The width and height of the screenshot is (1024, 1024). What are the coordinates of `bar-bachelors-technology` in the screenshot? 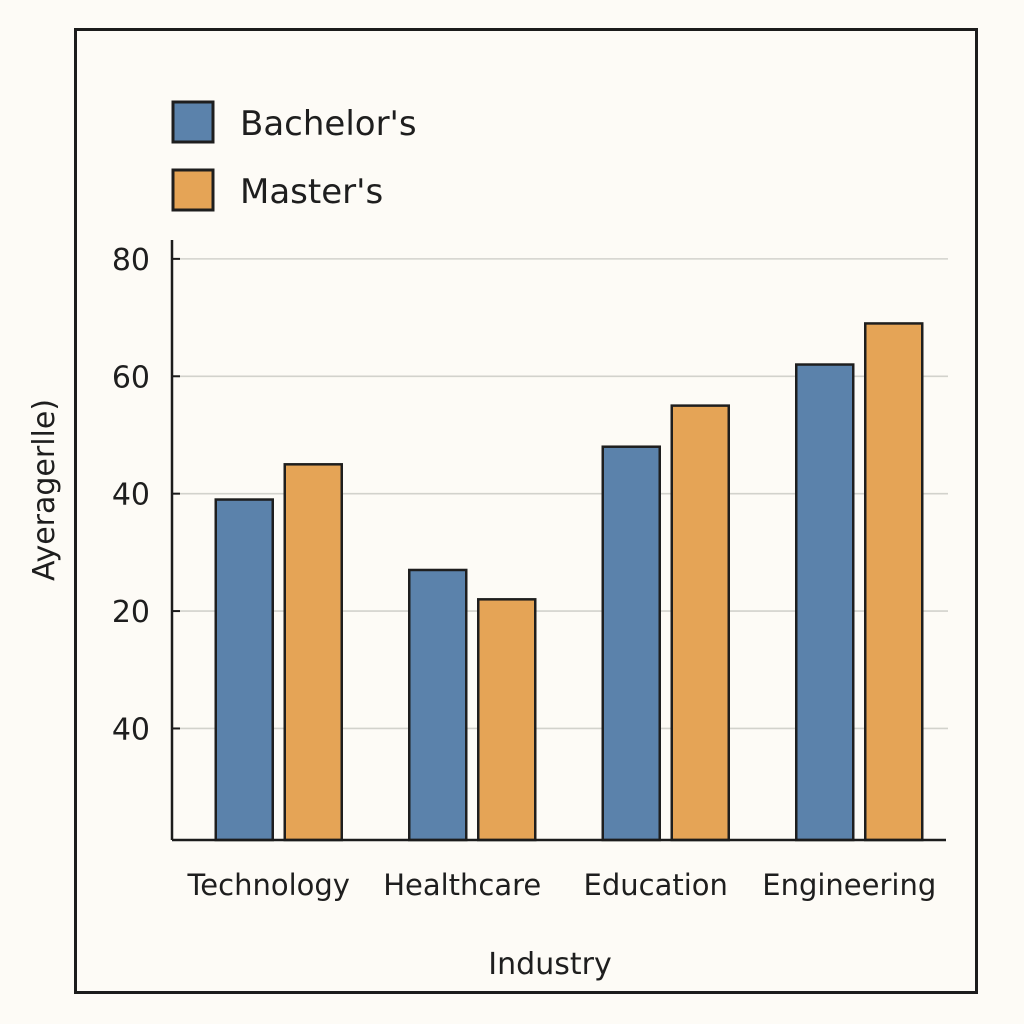 It's located at (244, 670).